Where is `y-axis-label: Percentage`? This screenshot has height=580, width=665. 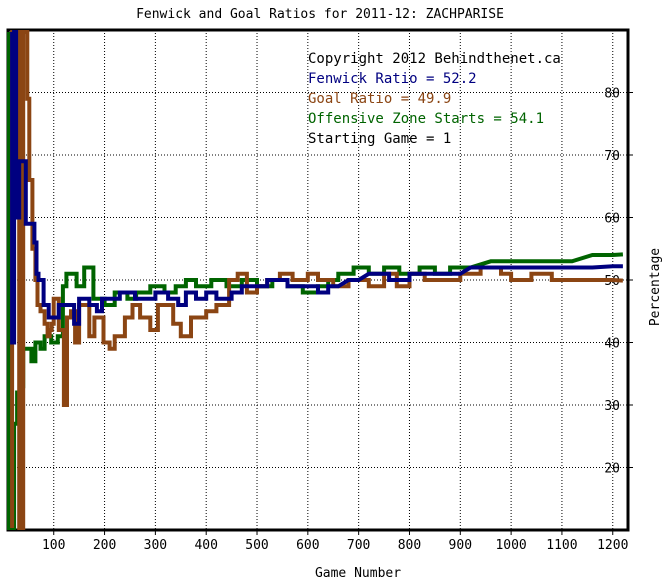 y-axis-label: Percentage is located at coordinates (655, 287).